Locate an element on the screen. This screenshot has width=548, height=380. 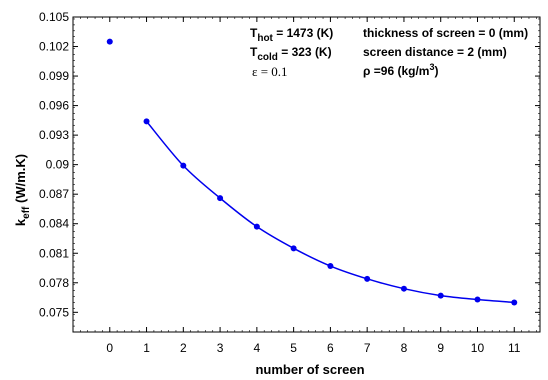
y-tick-label: 0.096 is located at coordinates (54, 106).